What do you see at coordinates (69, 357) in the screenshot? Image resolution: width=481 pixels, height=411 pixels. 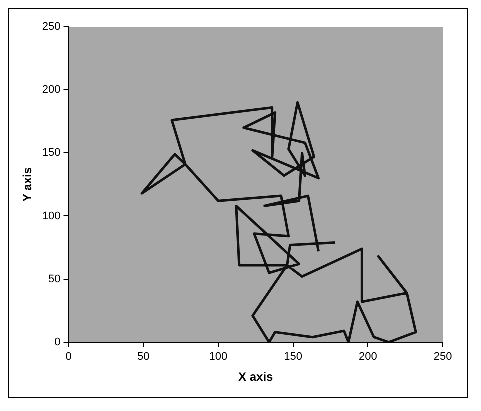 I see `x-tick-label: 0` at bounding box center [69, 357].